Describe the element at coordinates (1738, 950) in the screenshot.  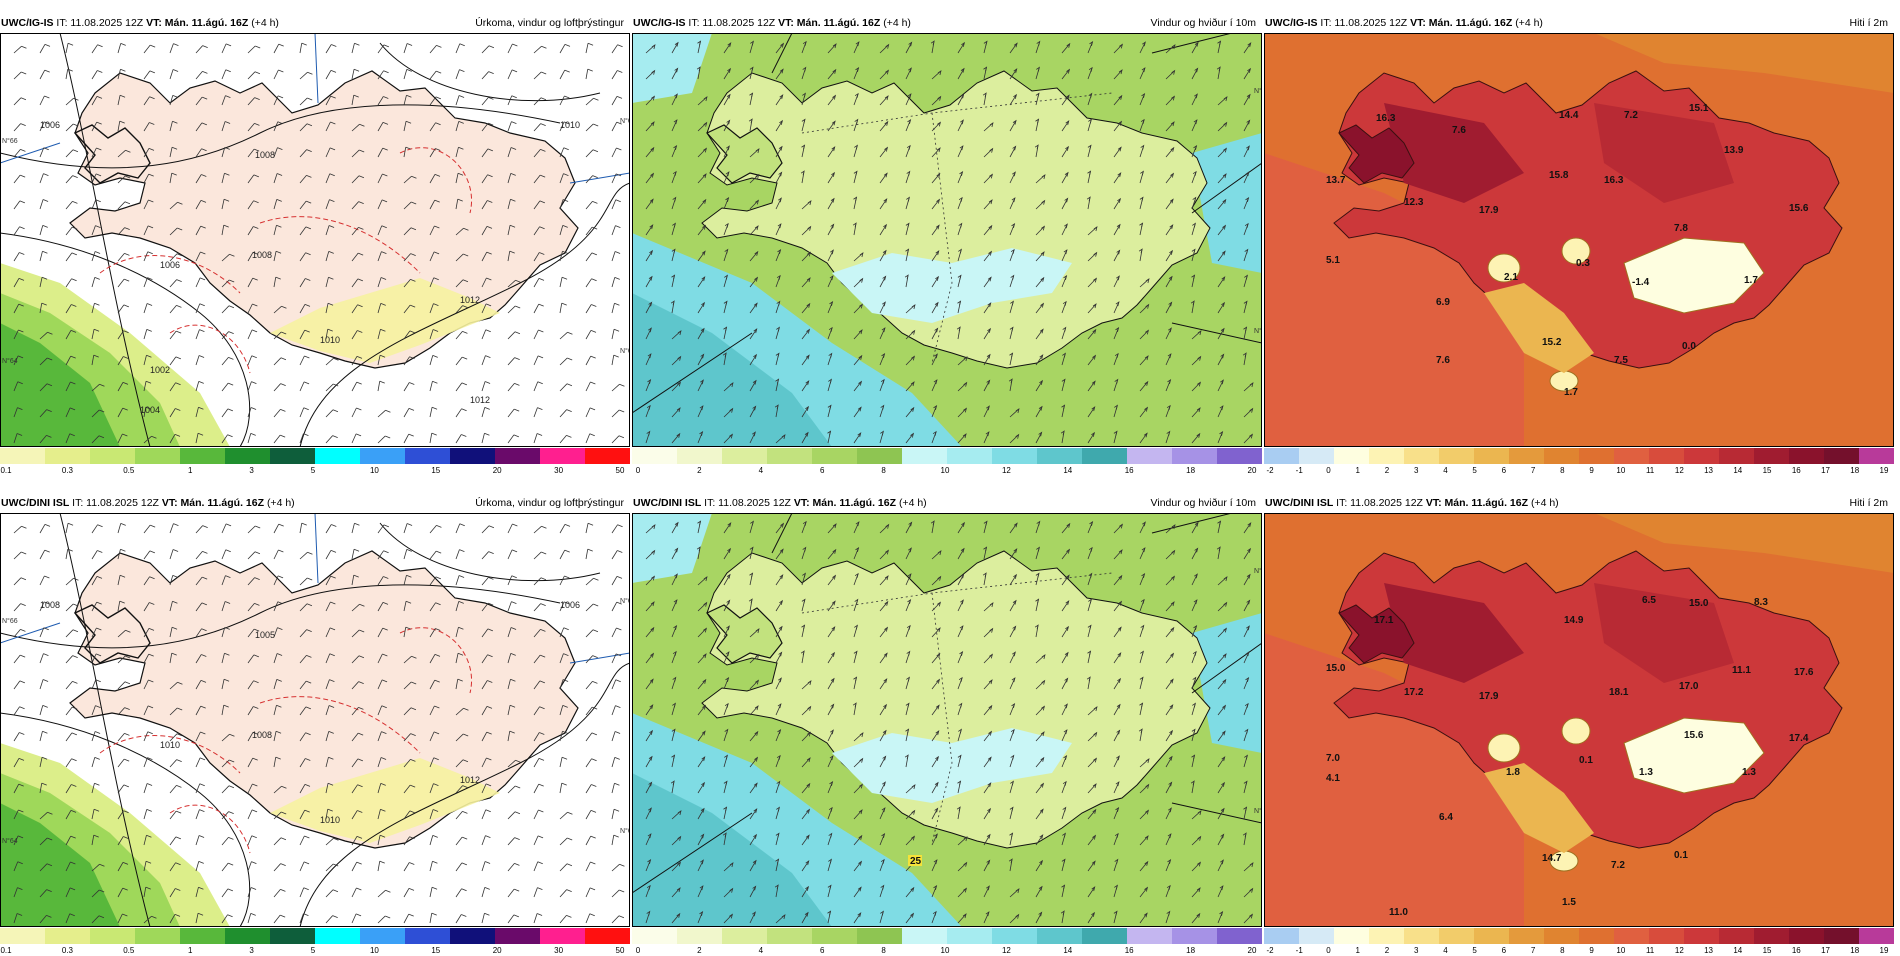
I see `colorbar-tick-label: 14` at that location.